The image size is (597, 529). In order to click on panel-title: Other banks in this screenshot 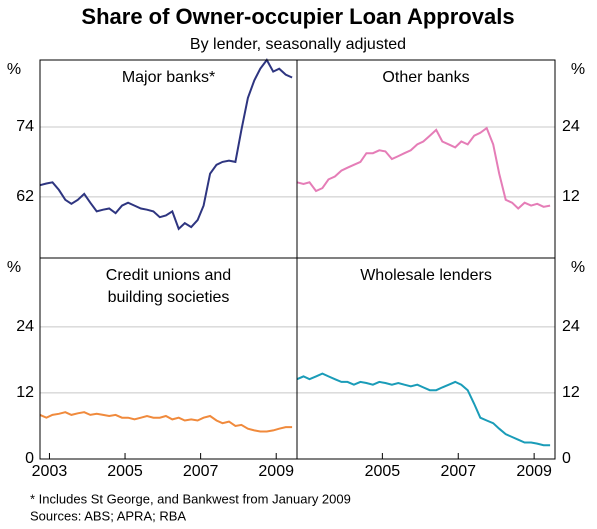, I will do `click(425, 77)`.